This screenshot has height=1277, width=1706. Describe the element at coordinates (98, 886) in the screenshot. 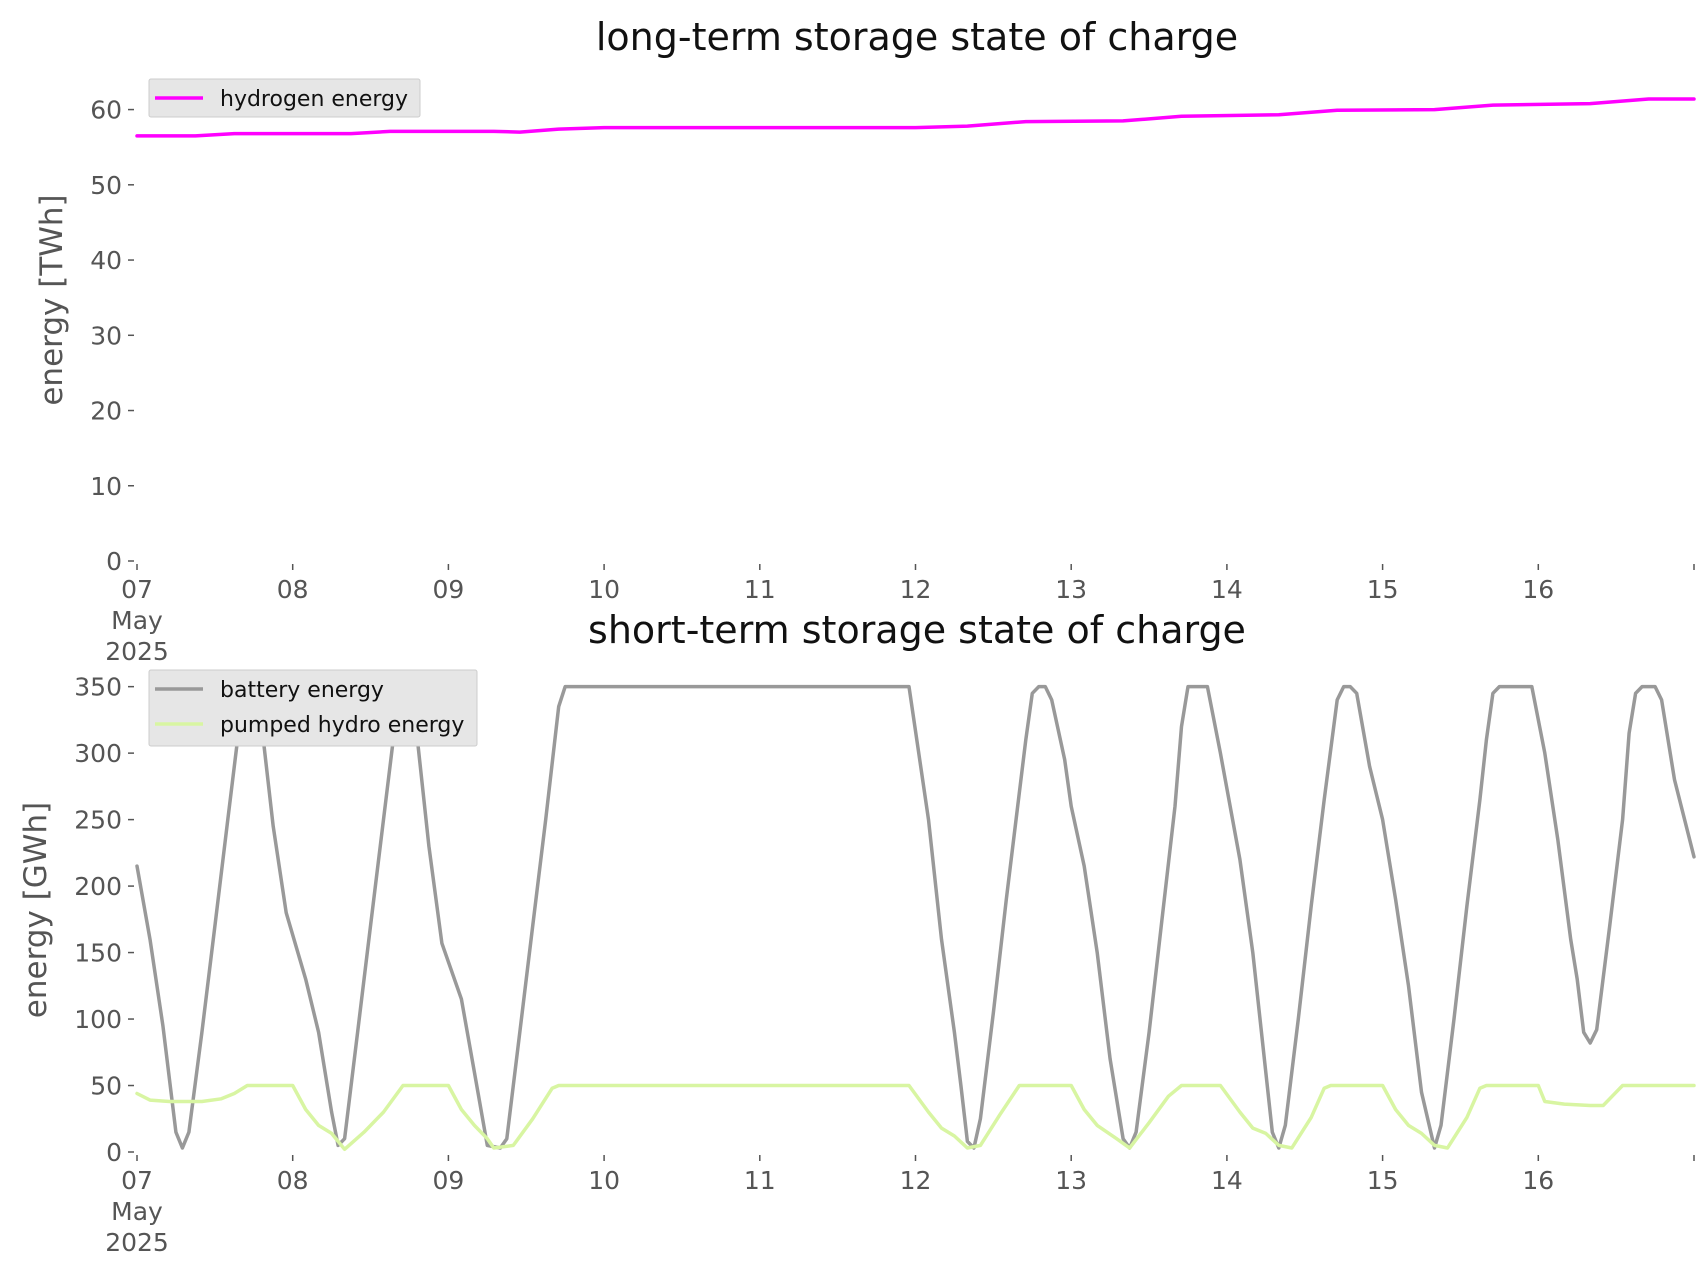

I see `y-tick-label: 200` at that location.